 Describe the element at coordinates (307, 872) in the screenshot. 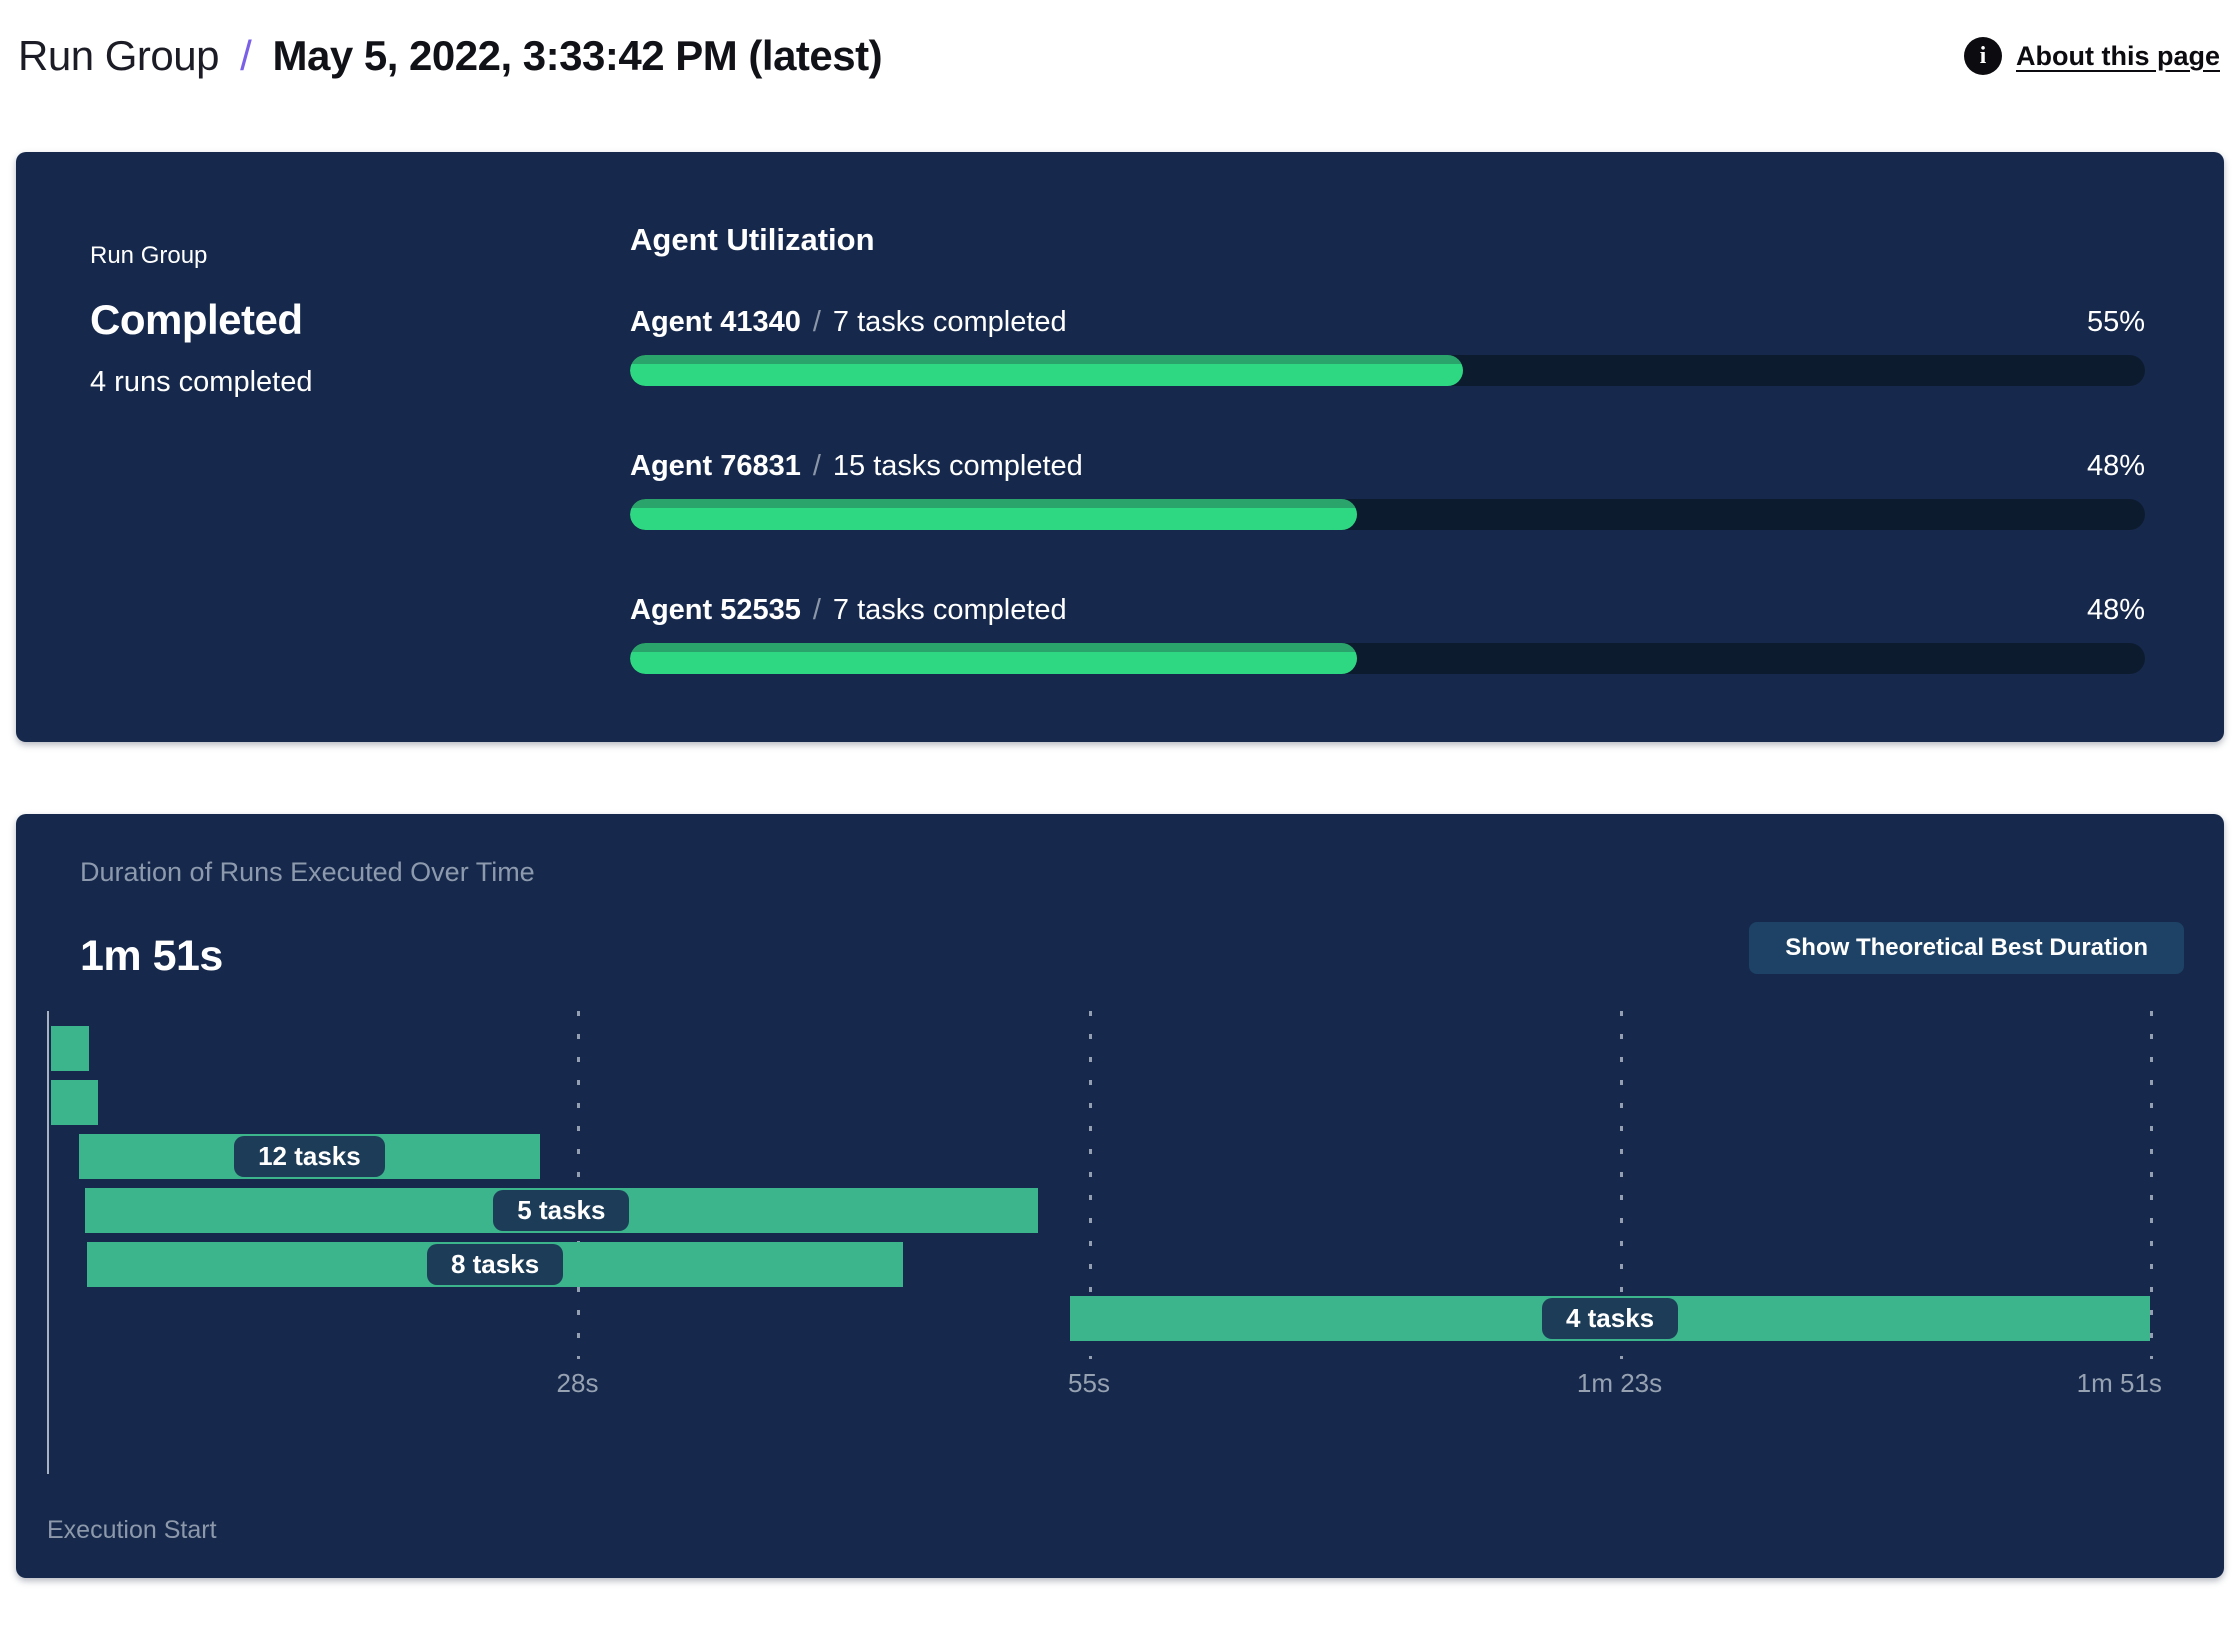

I see `duration-chart-title: Duration of Runs Executed Over Time` at that location.